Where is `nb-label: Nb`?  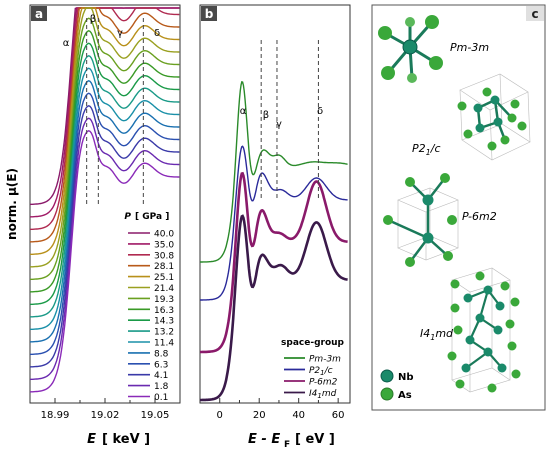 nb-label: Nb is located at coordinates (406, 377).